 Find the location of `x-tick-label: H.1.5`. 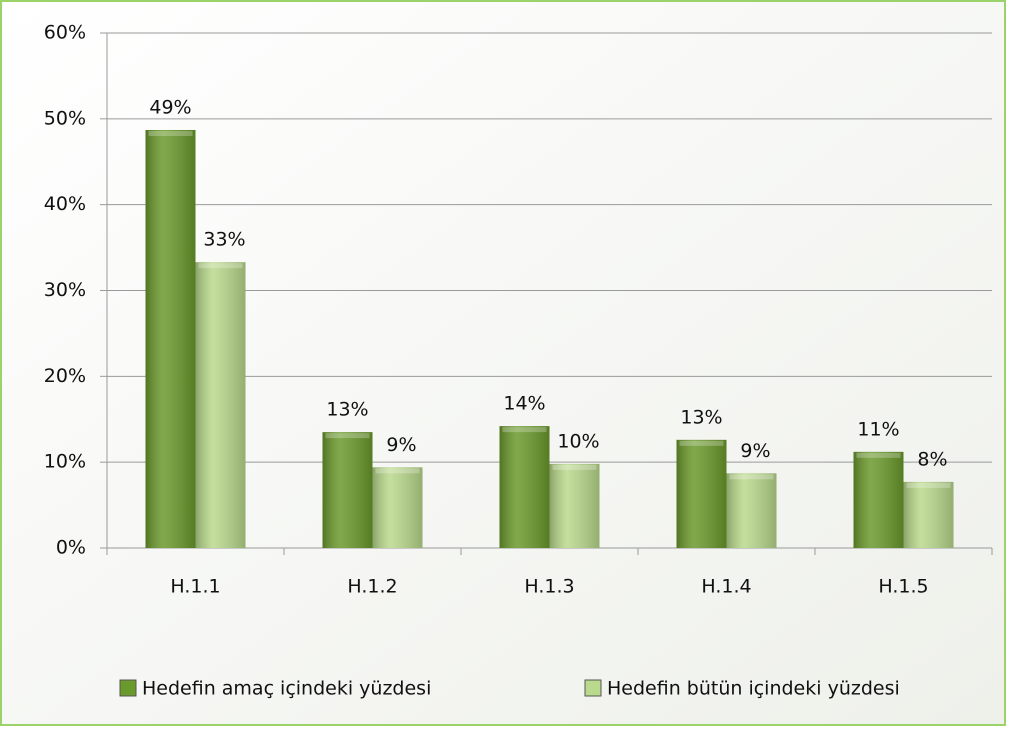

x-tick-label: H.1.5 is located at coordinates (903, 587).